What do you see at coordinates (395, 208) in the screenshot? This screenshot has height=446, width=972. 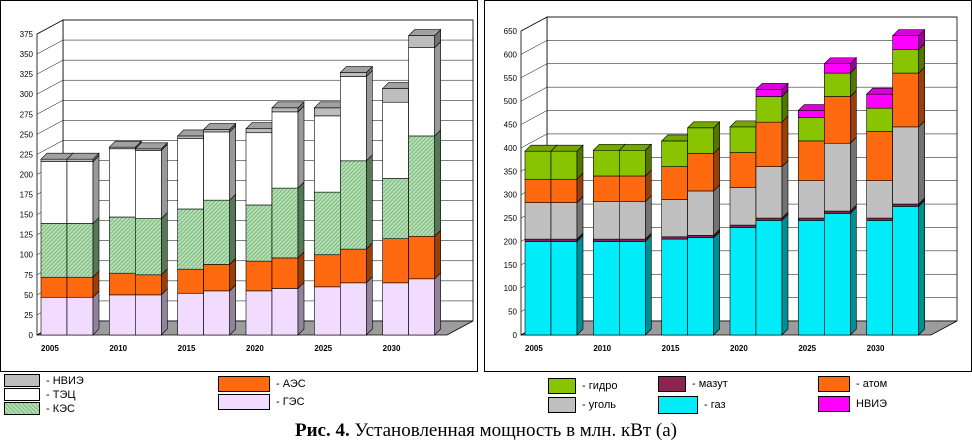 I see `left-bar-2030-1-kes` at bounding box center [395, 208].